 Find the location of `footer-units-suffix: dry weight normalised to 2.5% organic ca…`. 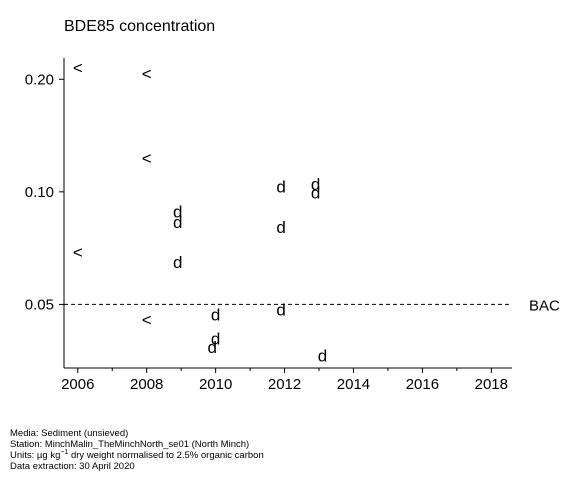

footer-units-suffix: dry weight normalised to 2.5% organic ca… is located at coordinates (166, 455).